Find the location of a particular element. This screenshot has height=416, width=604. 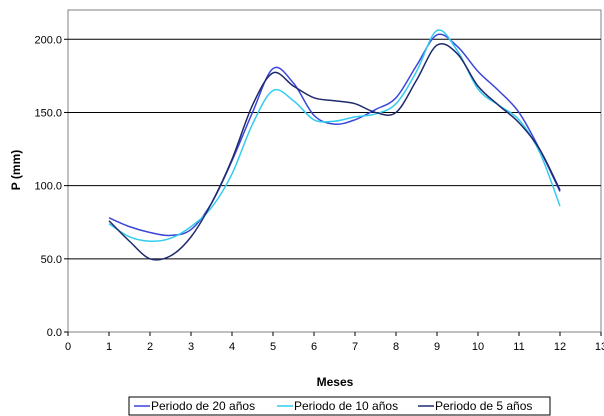

x-tick-label: 0 is located at coordinates (68, 347).